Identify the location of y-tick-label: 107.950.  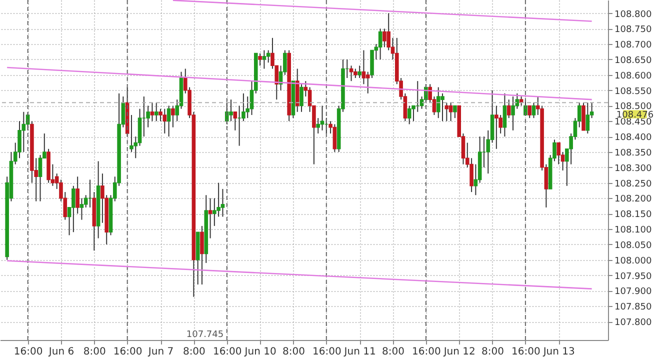
(633, 277).